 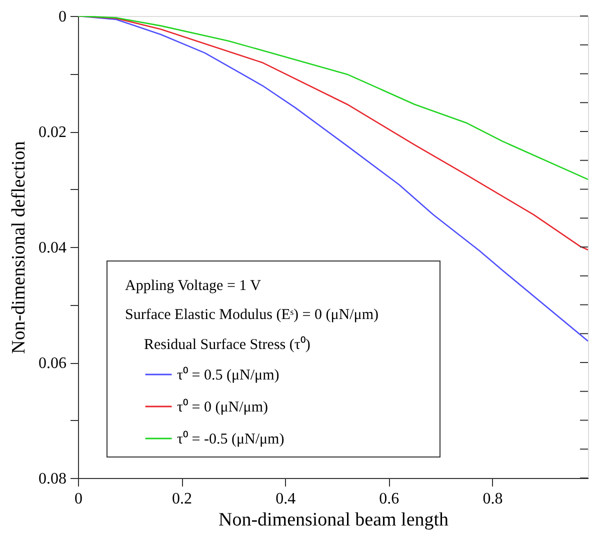 What do you see at coordinates (230, 439) in the screenshot?
I see `legend-label: τ⁰ = -0.5 (μN/μm)` at bounding box center [230, 439].